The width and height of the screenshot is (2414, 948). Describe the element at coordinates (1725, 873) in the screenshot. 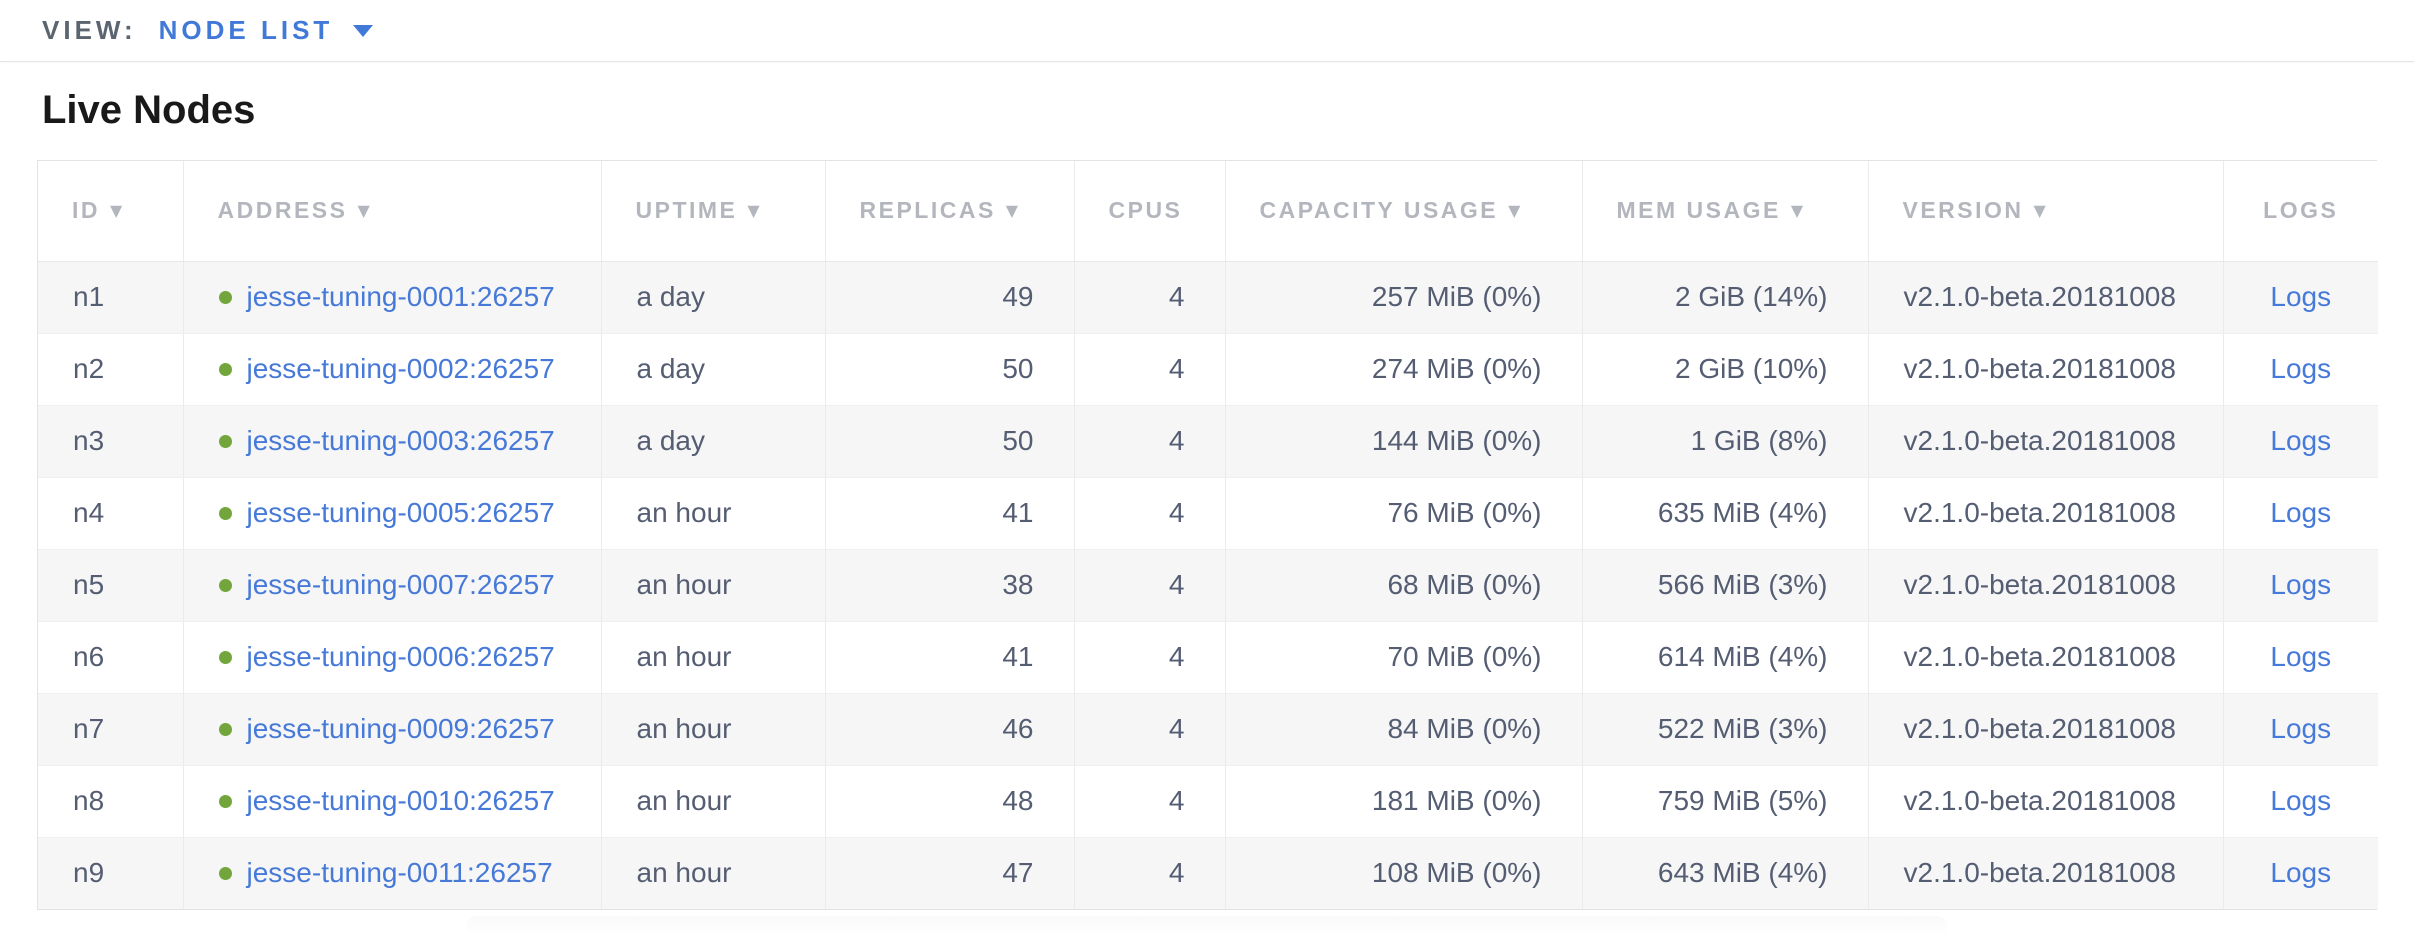

I see `cell-mem_usage: 643 MiB (4%)` at that location.